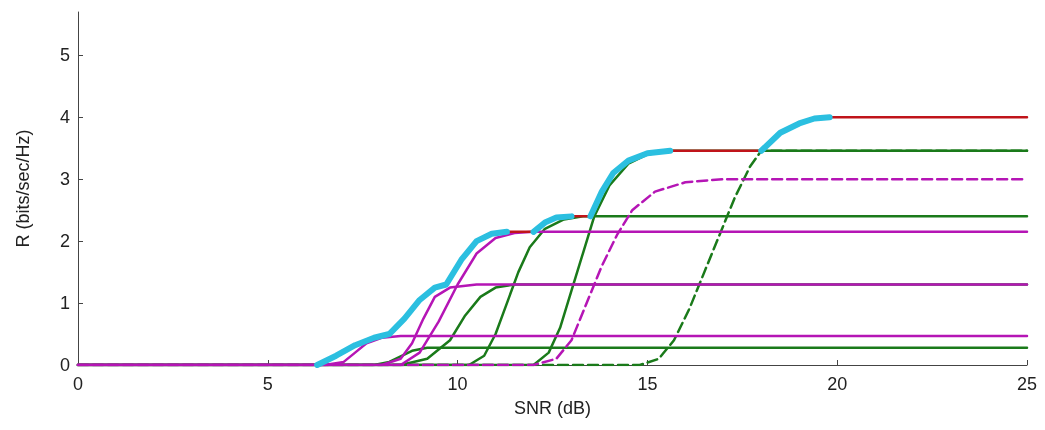 Image resolution: width=1045 pixels, height=430 pixels. What do you see at coordinates (64, 303) in the screenshot?
I see `y-tick-label: 1` at bounding box center [64, 303].